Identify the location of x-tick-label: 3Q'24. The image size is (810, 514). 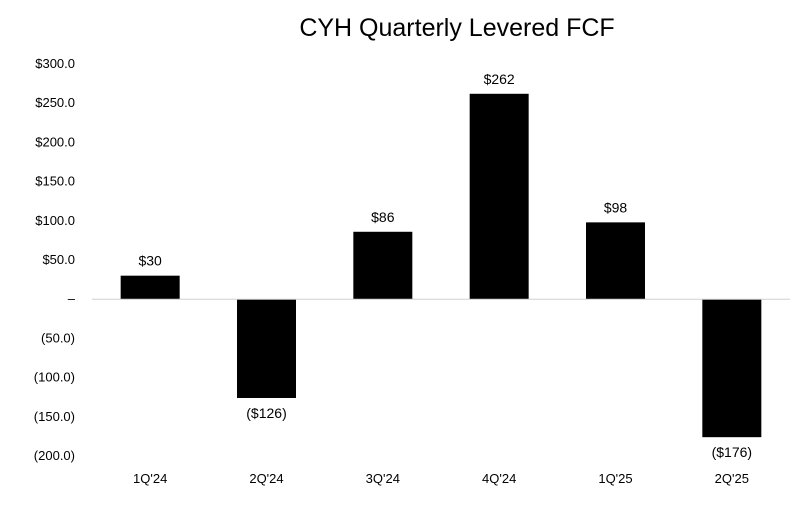
(383, 478).